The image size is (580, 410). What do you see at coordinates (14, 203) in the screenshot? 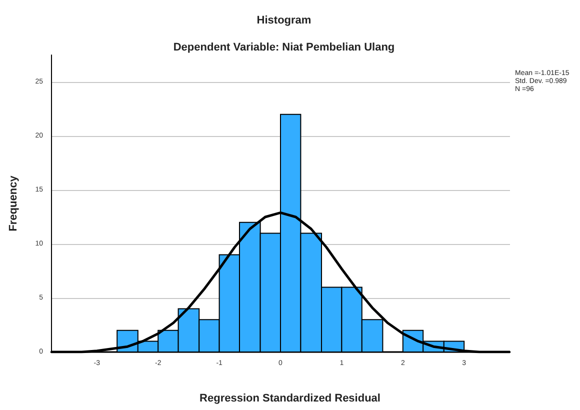
I see `y-axis-title: Frequency` at bounding box center [14, 203].